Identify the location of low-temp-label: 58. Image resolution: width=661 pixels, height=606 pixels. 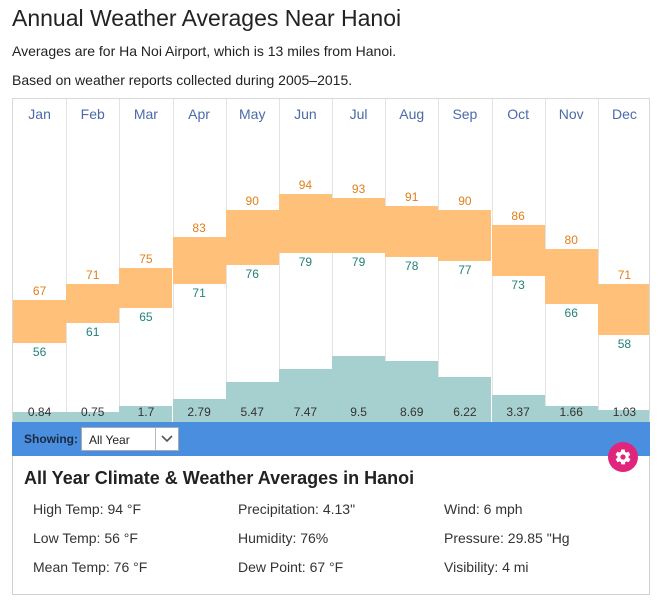
(624, 344).